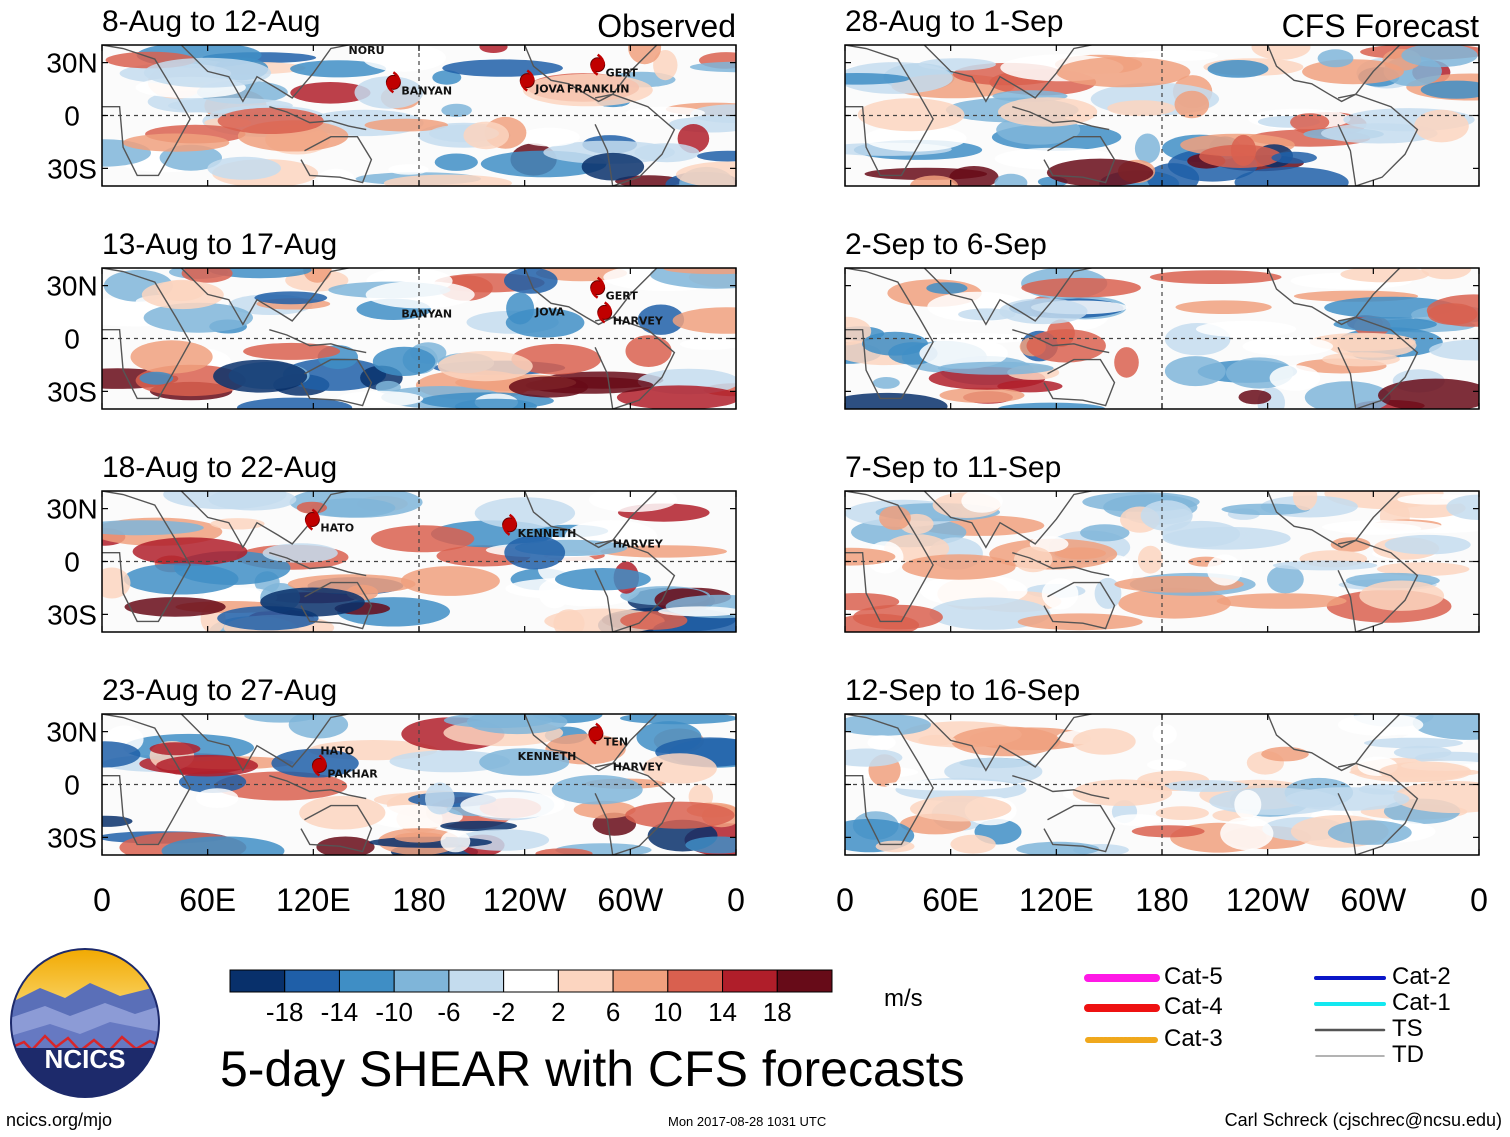 The height and width of the screenshot is (1137, 1510). Describe the element at coordinates (71, 63) in the screenshot. I see `y-tick-label: 30N` at that location.